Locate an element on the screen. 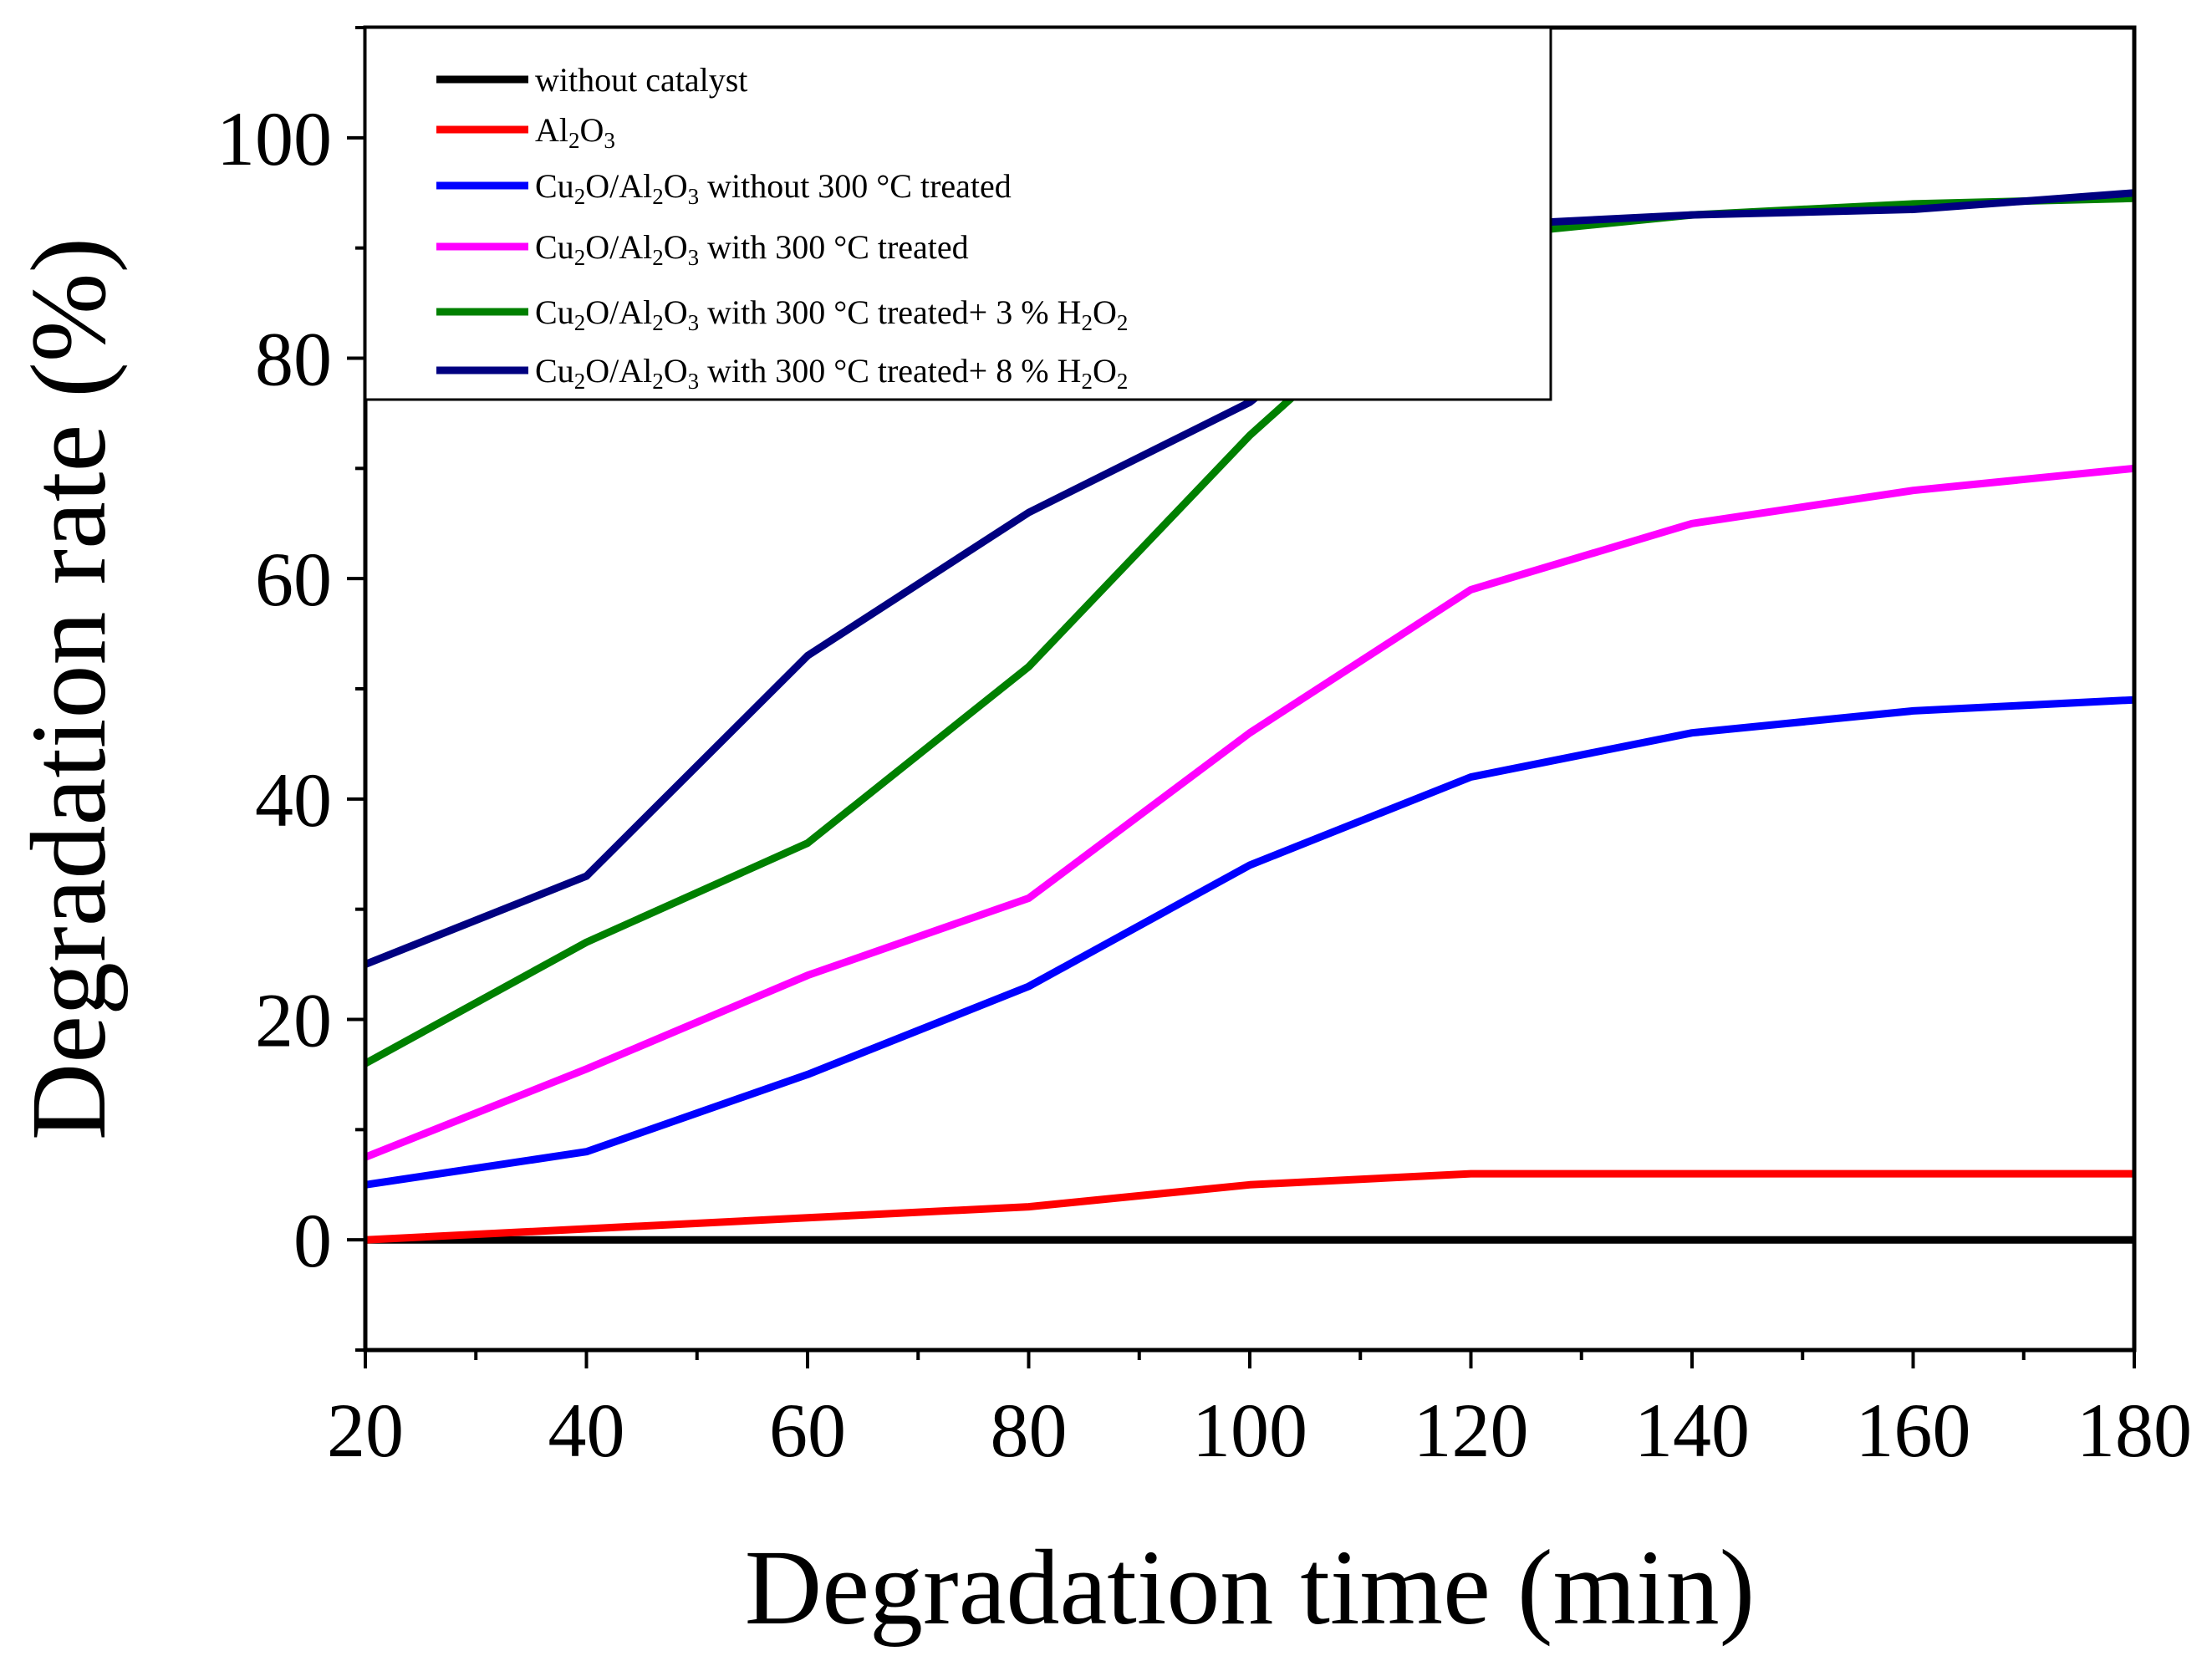 This screenshot has height=1656, width=2212. legend-text-part: with 300 °C treated is located at coordinates (834, 247).